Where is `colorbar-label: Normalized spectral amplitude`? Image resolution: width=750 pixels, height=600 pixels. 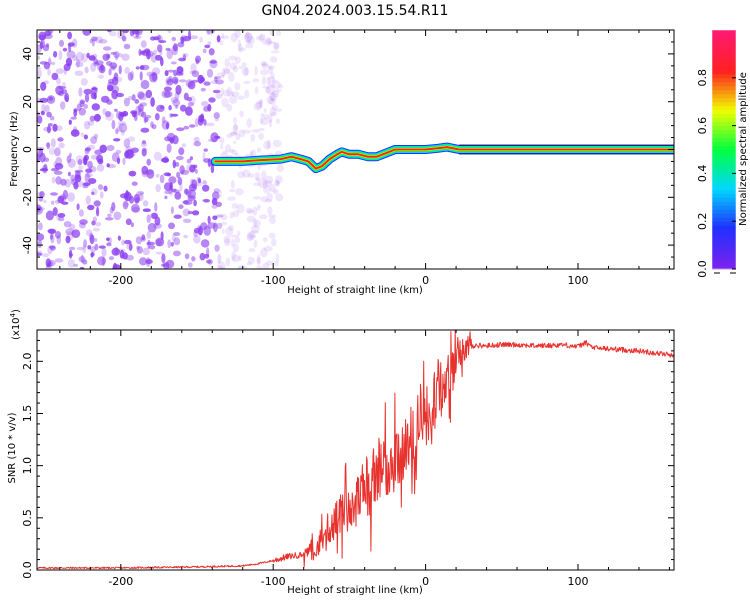 colorbar-label: Normalized spectral amplitude is located at coordinates (743, 149).